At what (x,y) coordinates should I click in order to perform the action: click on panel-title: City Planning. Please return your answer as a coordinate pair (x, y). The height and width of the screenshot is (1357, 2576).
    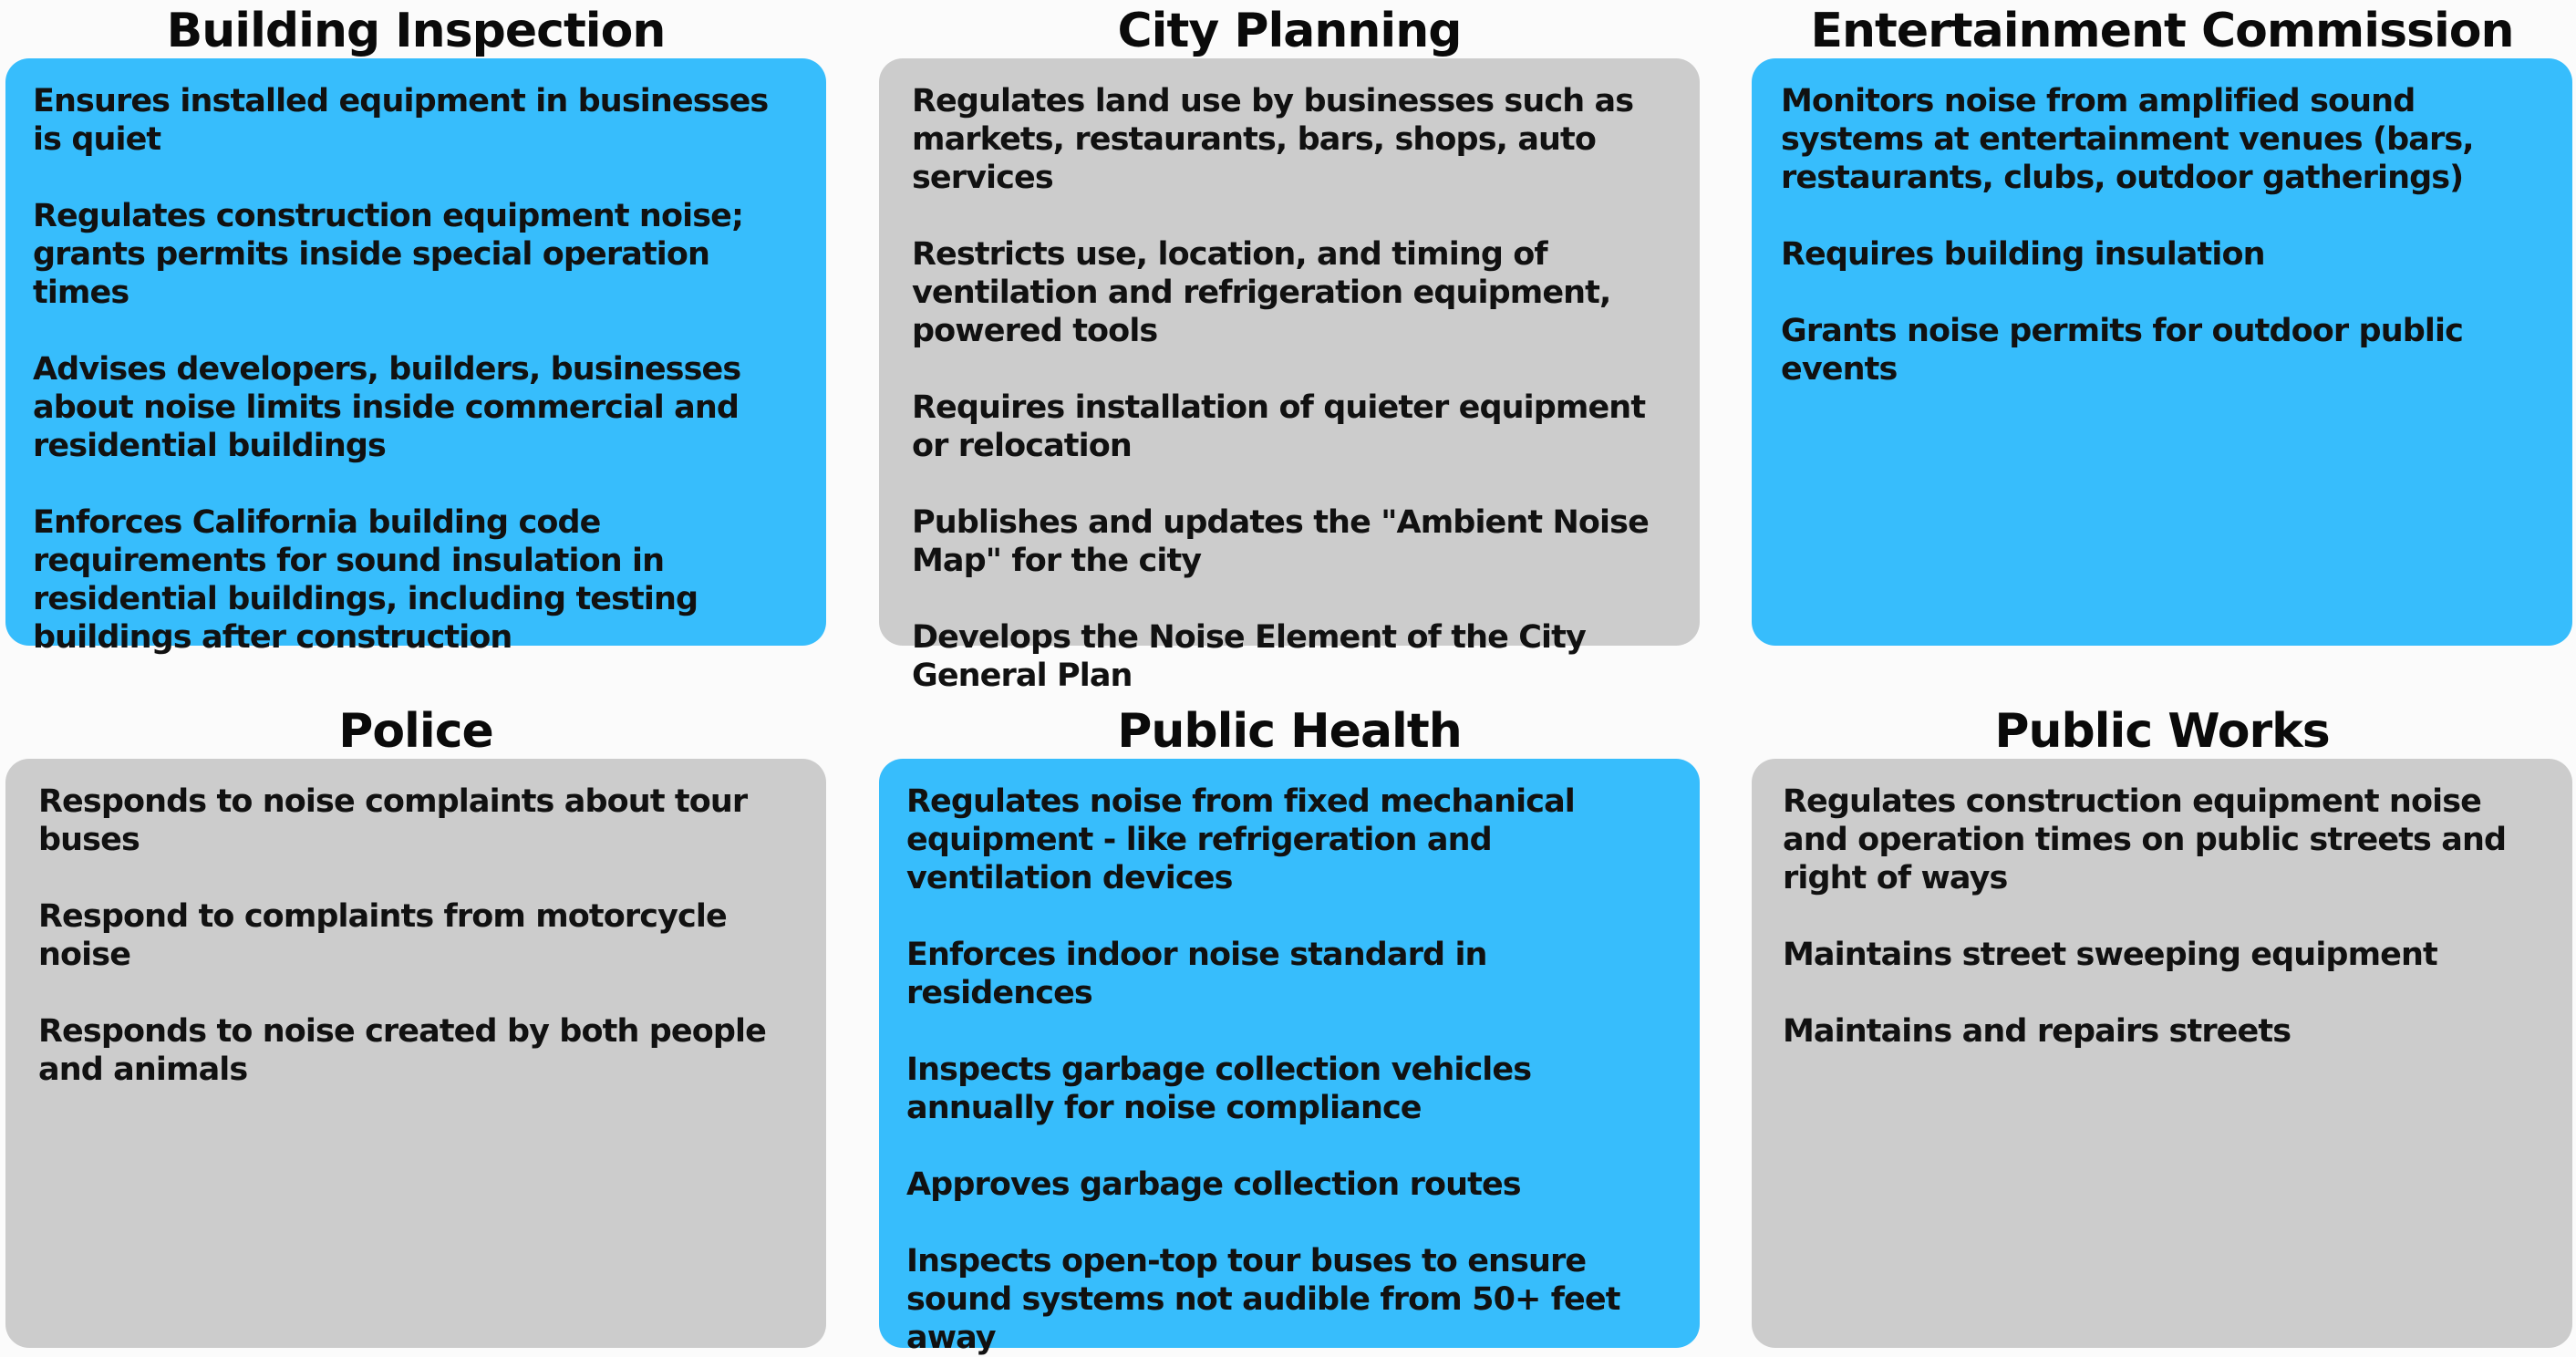
    Looking at the image, I should click on (1290, 31).